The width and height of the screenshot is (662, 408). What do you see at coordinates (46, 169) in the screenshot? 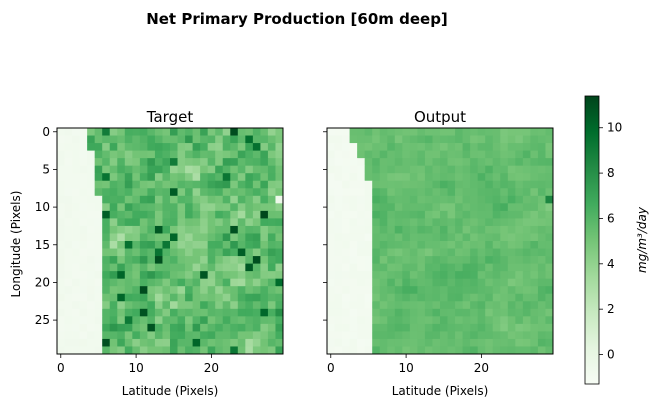
I see `y-tick-label: 5` at bounding box center [46, 169].